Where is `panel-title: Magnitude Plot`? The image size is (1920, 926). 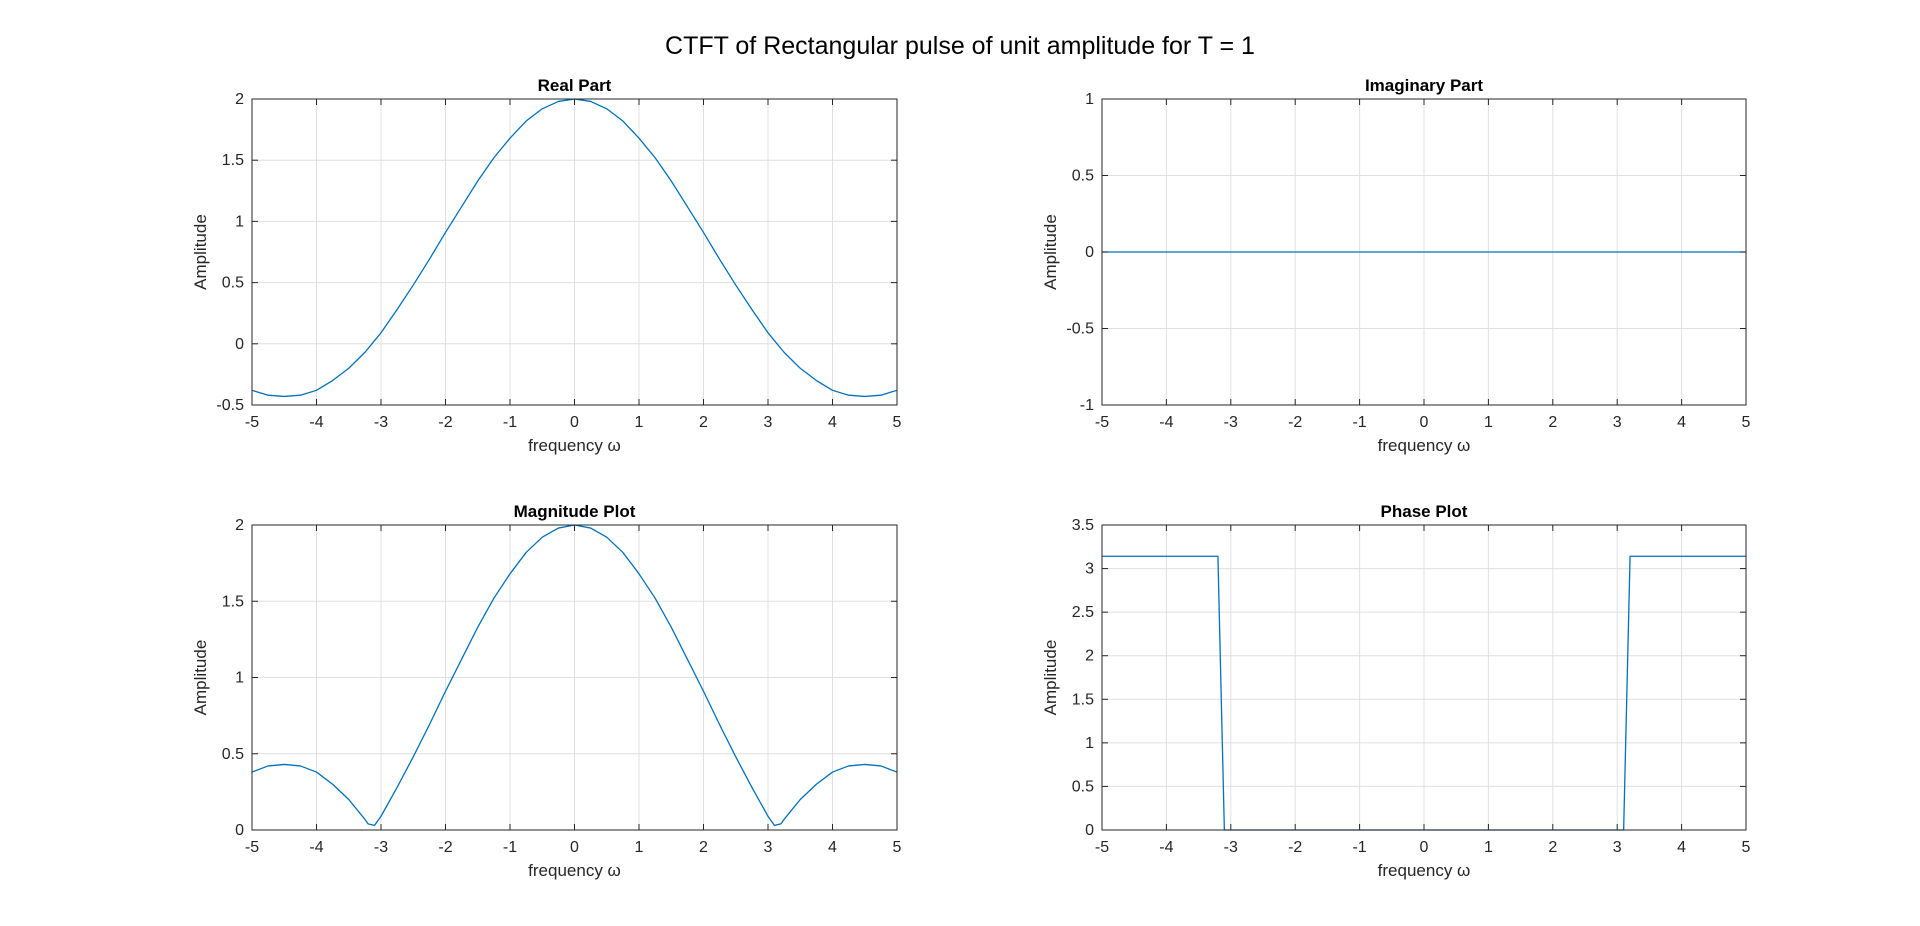 panel-title: Magnitude Plot is located at coordinates (575, 511).